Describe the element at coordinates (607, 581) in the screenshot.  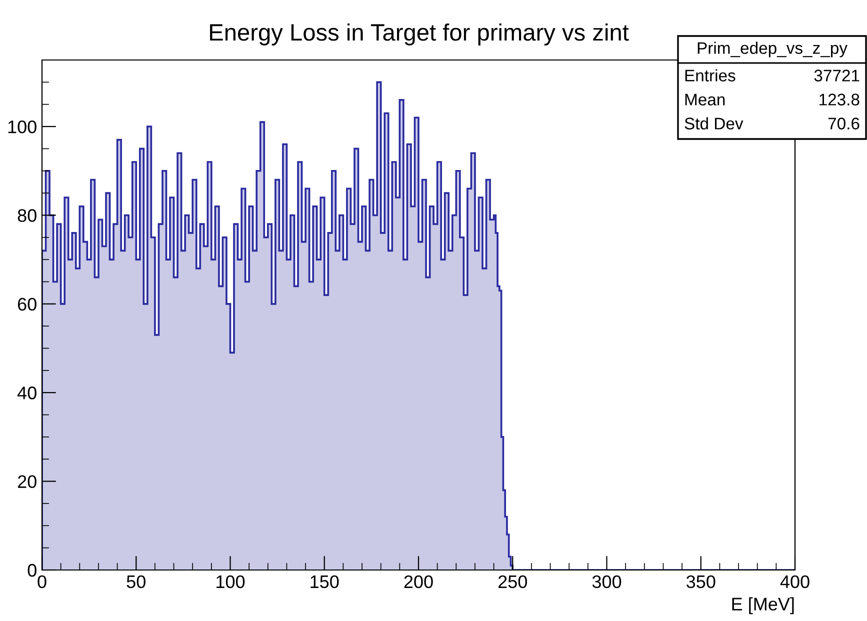
I see `x-tick-label: 300` at that location.